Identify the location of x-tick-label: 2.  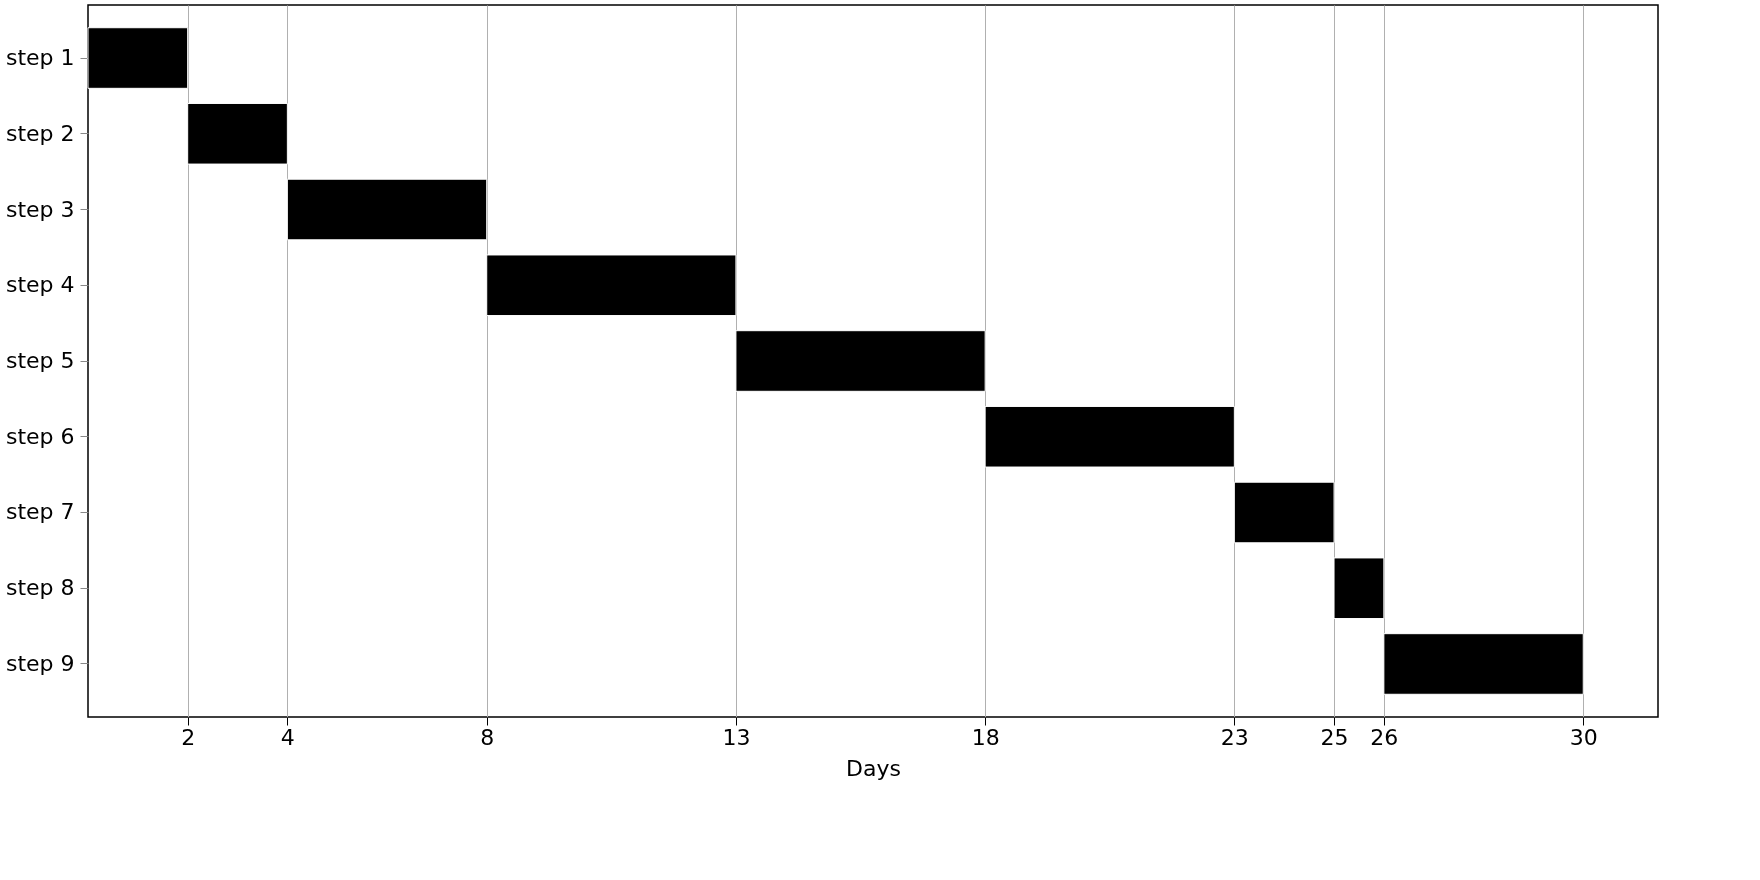
(188, 737).